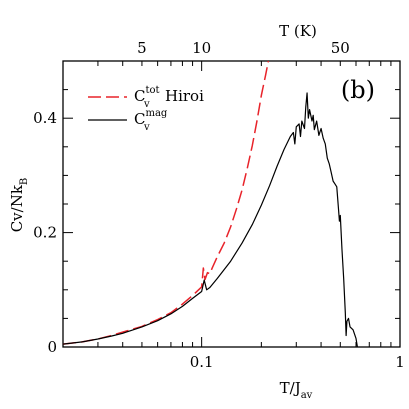  Describe the element at coordinates (202, 362) in the screenshot. I see `x-tick-label: 0.1` at that location.